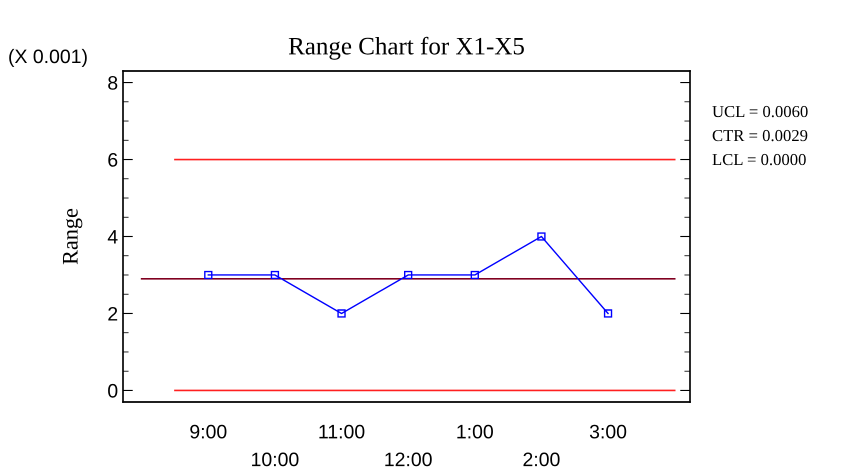 The width and height of the screenshot is (847, 467). I want to click on y-axis-title: Range, so click(72, 236).